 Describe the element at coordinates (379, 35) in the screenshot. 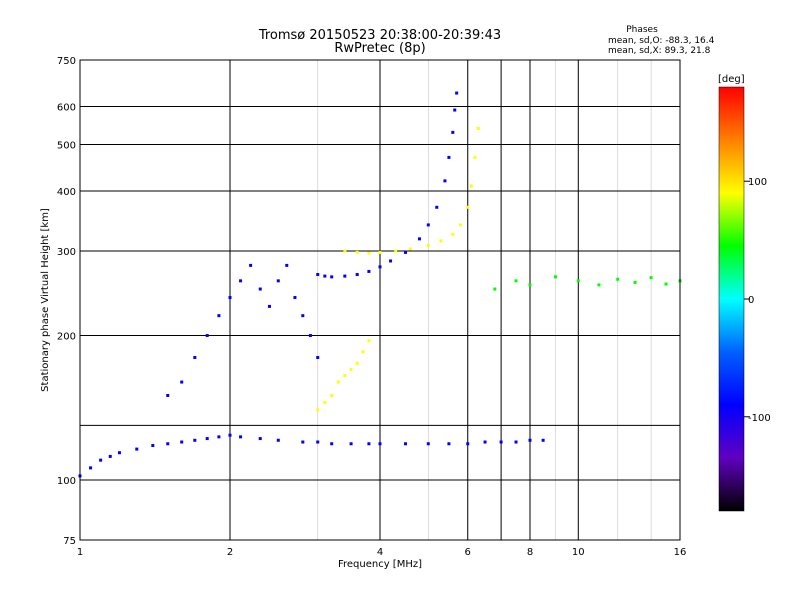

I see `chart-title: Tromsø 20150523 20:38:00-20:39:43` at that location.